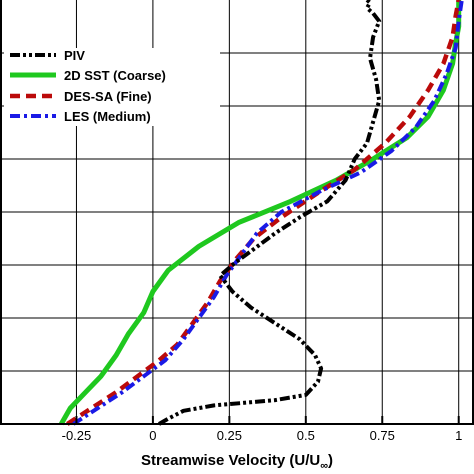 This screenshot has width=474, height=474. I want to click on x-axis-ticks: -0.25 0 0.25 0.5 0.75 1, so click(262, 429).